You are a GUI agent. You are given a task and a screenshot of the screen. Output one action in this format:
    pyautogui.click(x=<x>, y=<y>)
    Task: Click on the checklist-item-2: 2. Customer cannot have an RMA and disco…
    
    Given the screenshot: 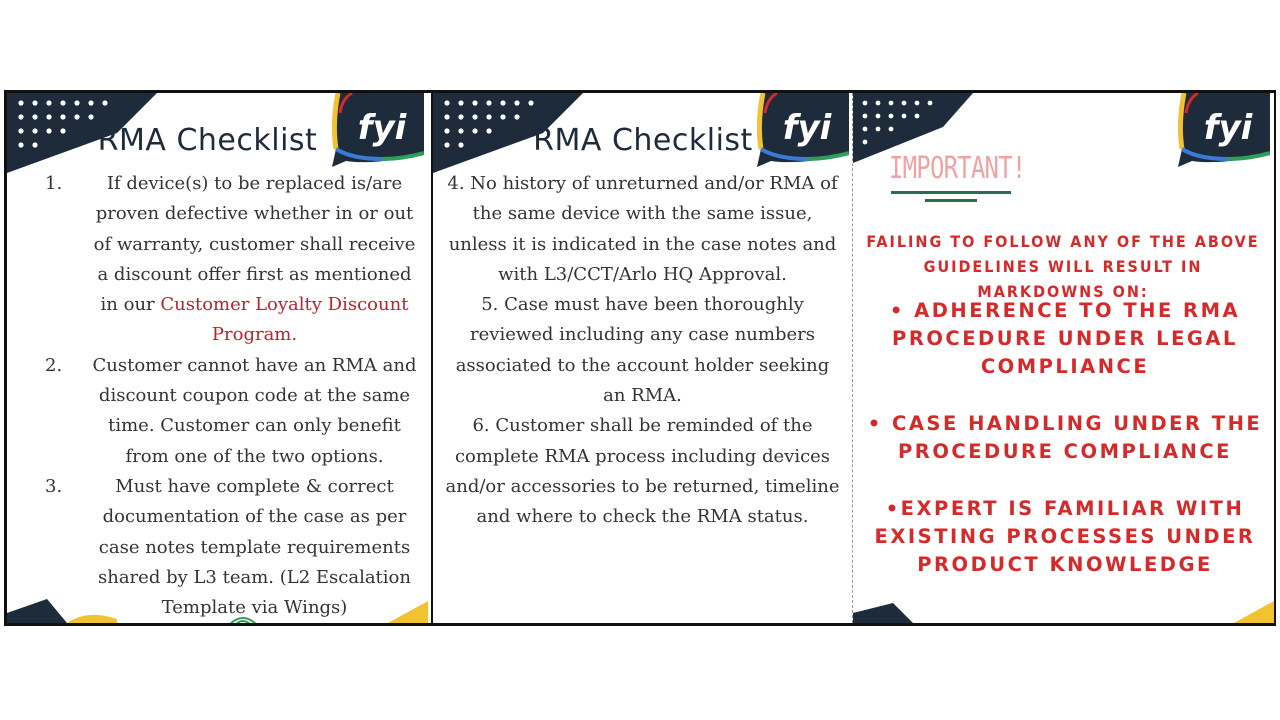 What is the action you would take?
    pyautogui.click(x=222, y=411)
    